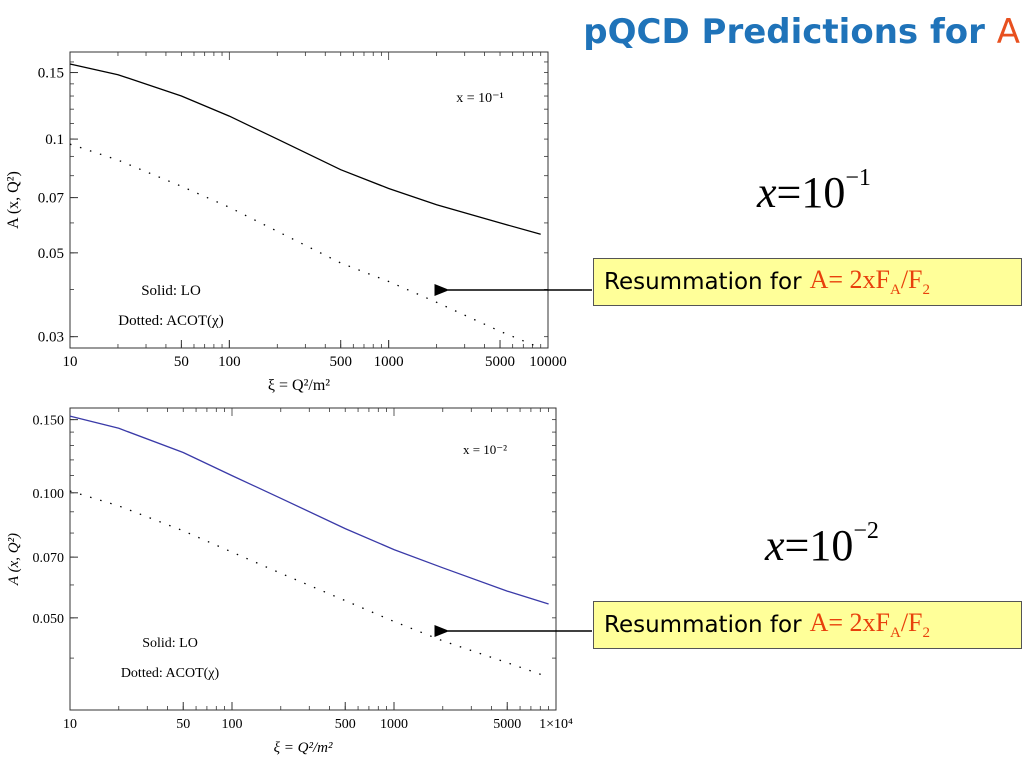 Image resolution: width=1024 pixels, height=768 pixels. Describe the element at coordinates (51, 199) in the screenshot. I see `y-tick-label: 0.07` at that location.